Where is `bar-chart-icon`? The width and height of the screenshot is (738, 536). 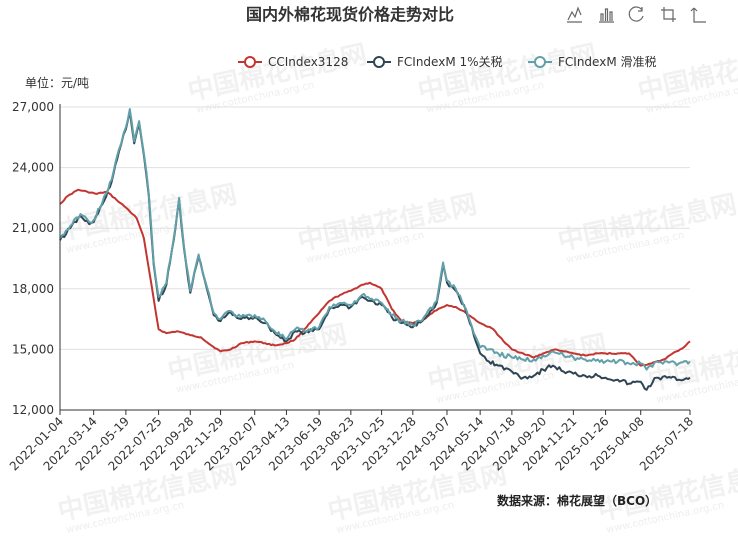
bar-chart-icon is located at coordinates (606, 15).